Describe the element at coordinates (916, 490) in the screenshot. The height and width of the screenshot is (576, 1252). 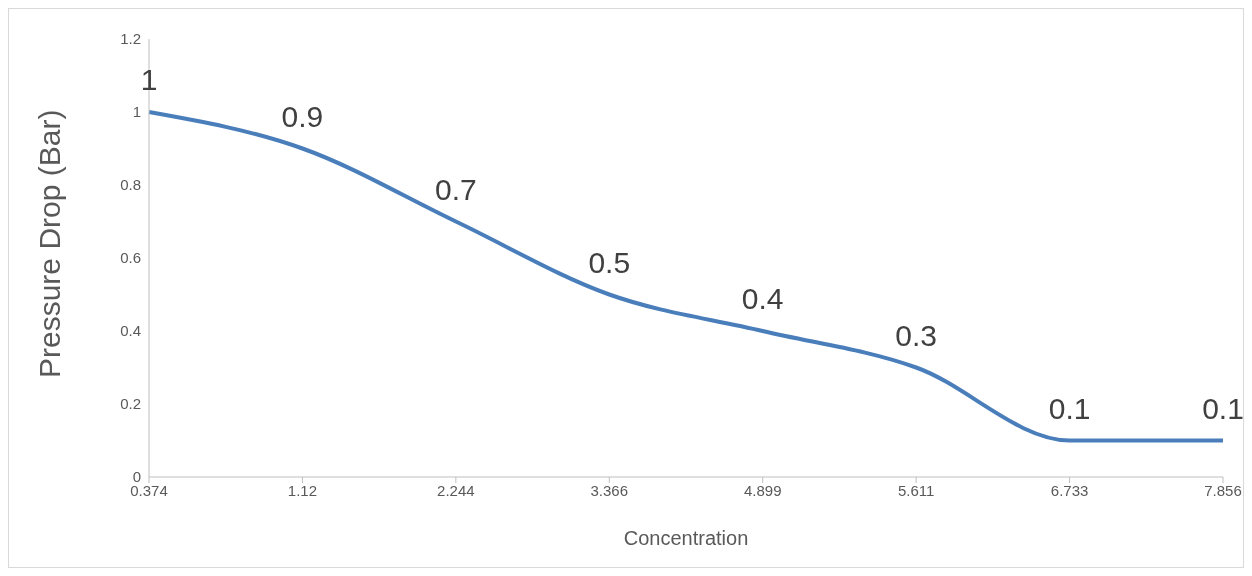
I see `x-tick-label: 5.611` at that location.